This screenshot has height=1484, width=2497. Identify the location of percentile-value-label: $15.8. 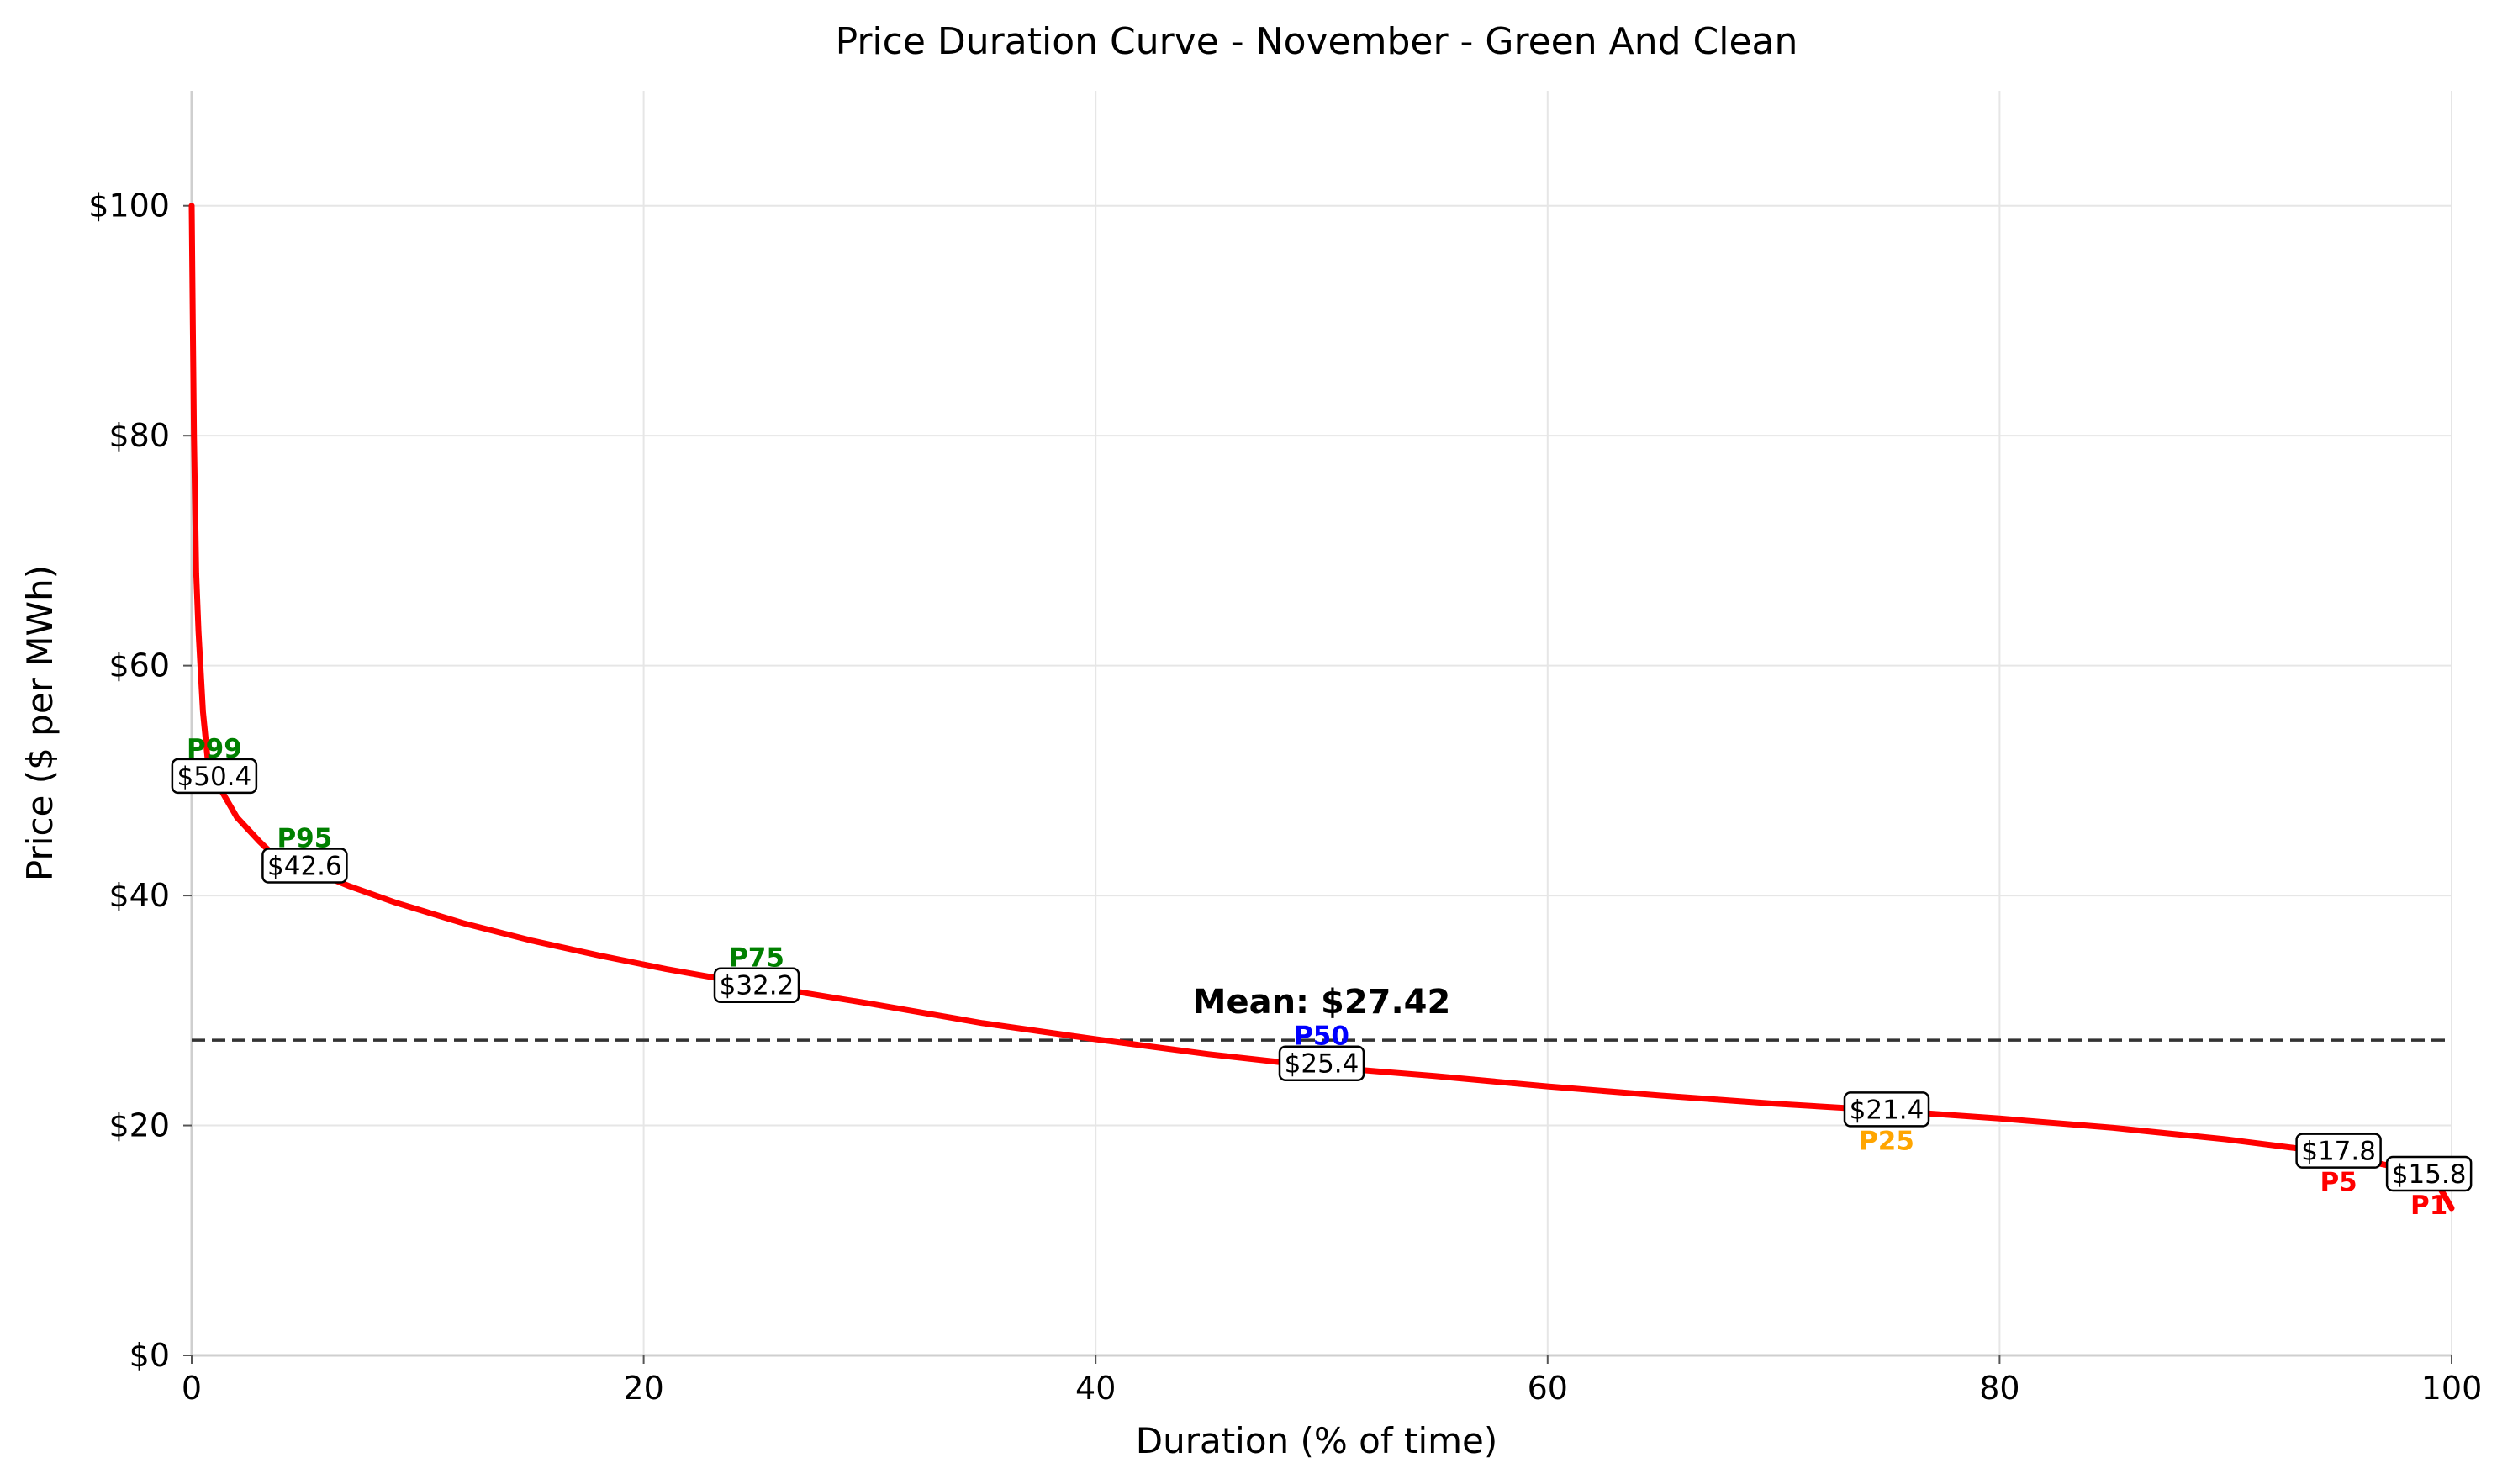
(2429, 1174).